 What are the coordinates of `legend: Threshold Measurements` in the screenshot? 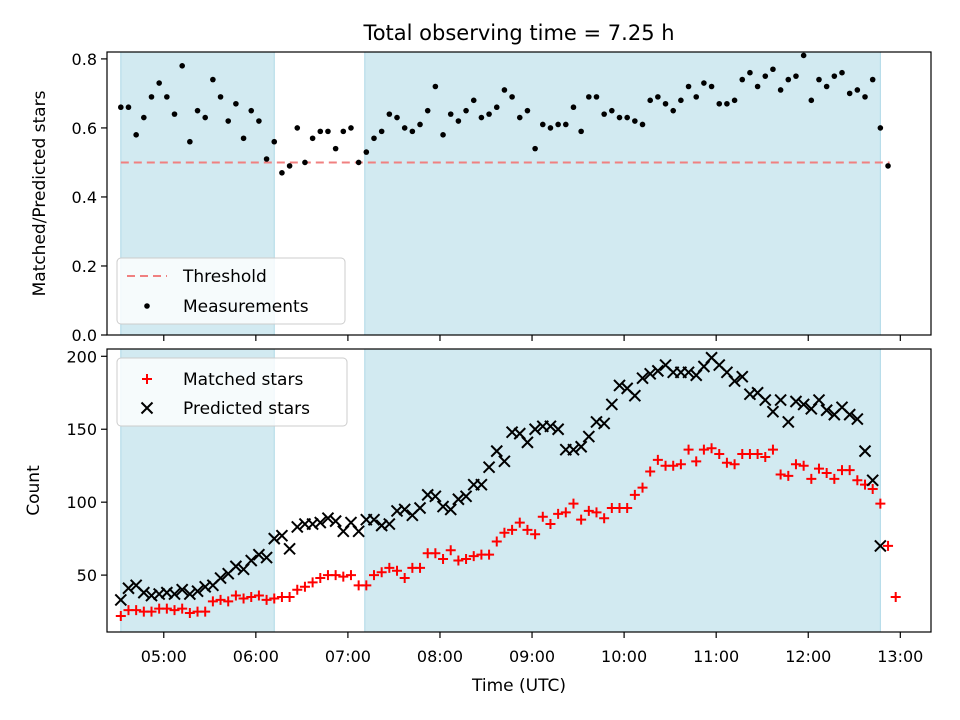 It's located at (231, 291).